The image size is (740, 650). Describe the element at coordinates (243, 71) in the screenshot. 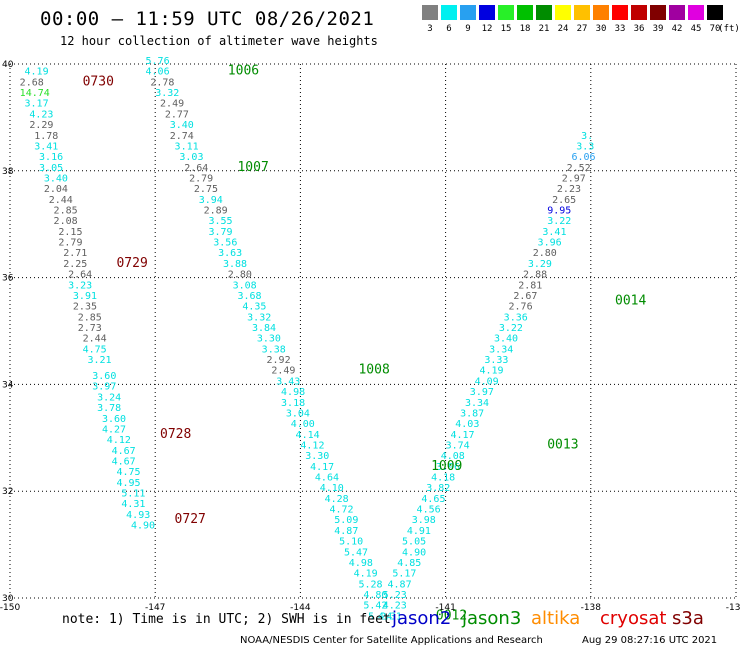

I see `pass-time-label: 1006` at that location.